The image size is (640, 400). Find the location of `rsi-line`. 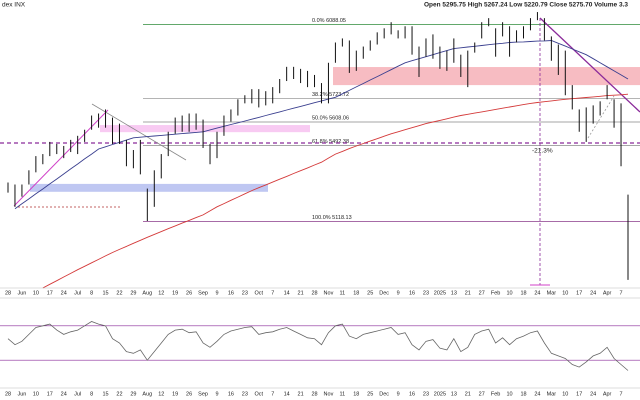

rsi-line is located at coordinates (318, 346).